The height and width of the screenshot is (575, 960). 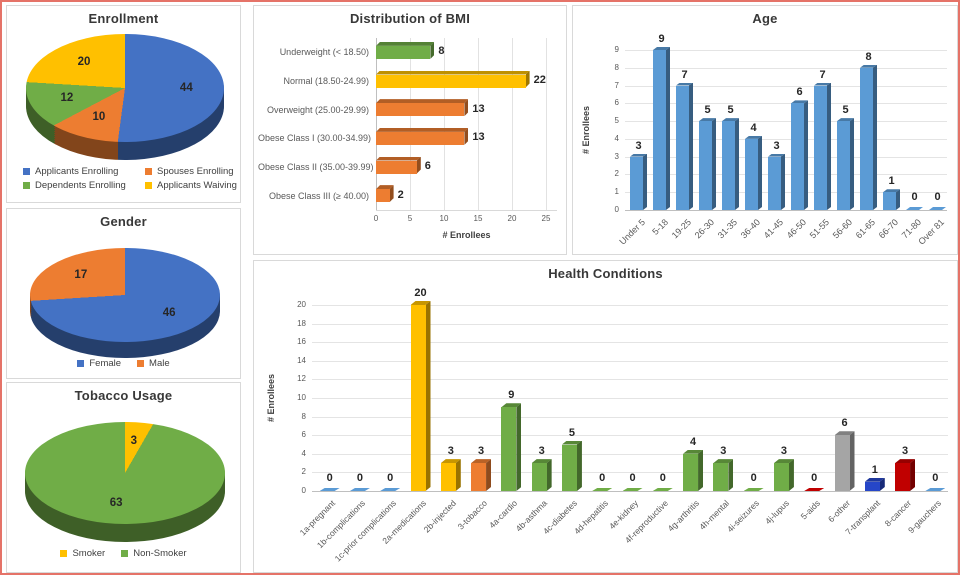 I want to click on bar-1c-prior complications, so click(x=390, y=489).